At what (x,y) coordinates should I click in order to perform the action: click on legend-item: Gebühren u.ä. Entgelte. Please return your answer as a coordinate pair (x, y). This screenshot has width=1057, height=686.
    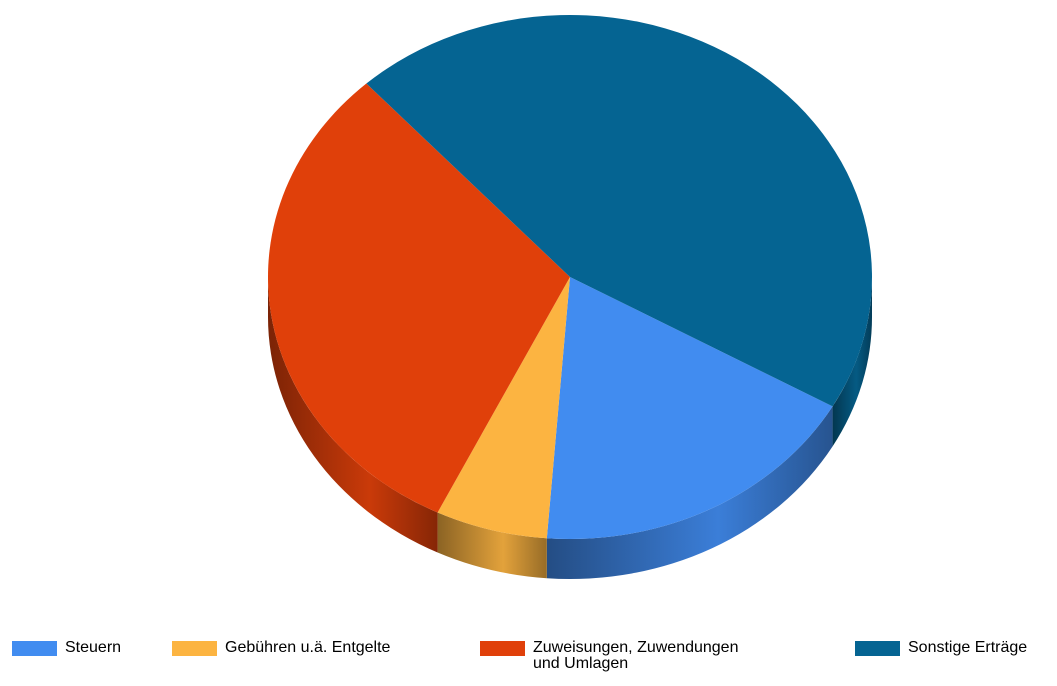
    Looking at the image, I should click on (317, 648).